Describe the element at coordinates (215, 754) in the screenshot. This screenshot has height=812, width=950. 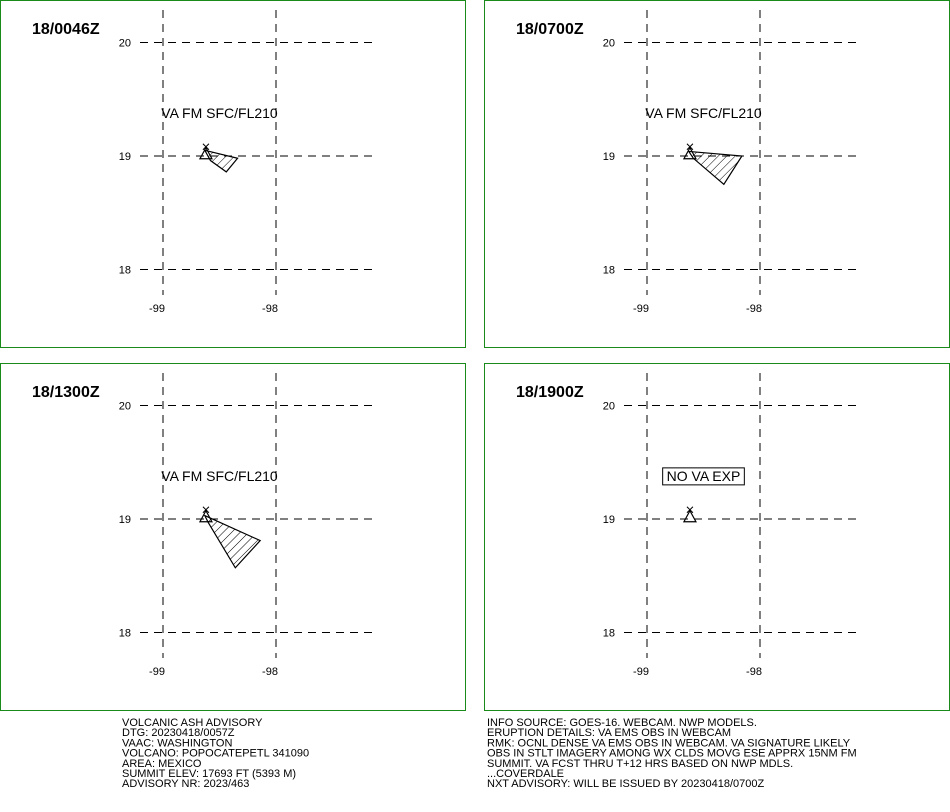
I see `advisory-line: VOLCANO: POPOCATEPETL 341090` at that location.